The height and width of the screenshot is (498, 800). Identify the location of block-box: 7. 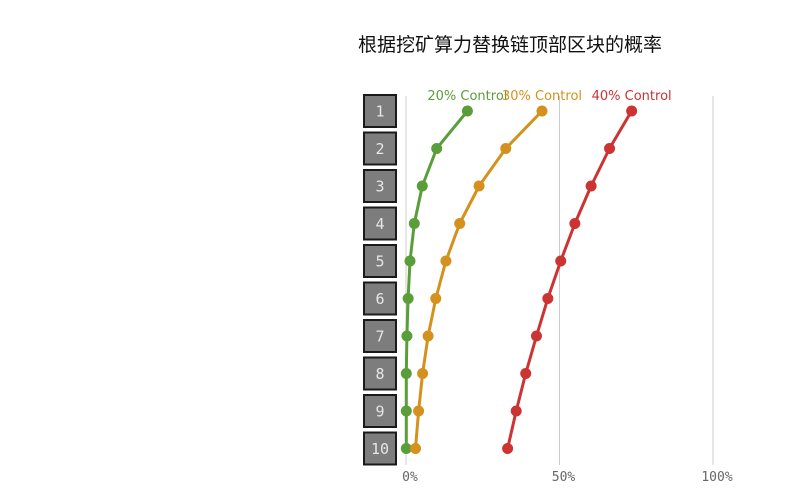
(380, 336).